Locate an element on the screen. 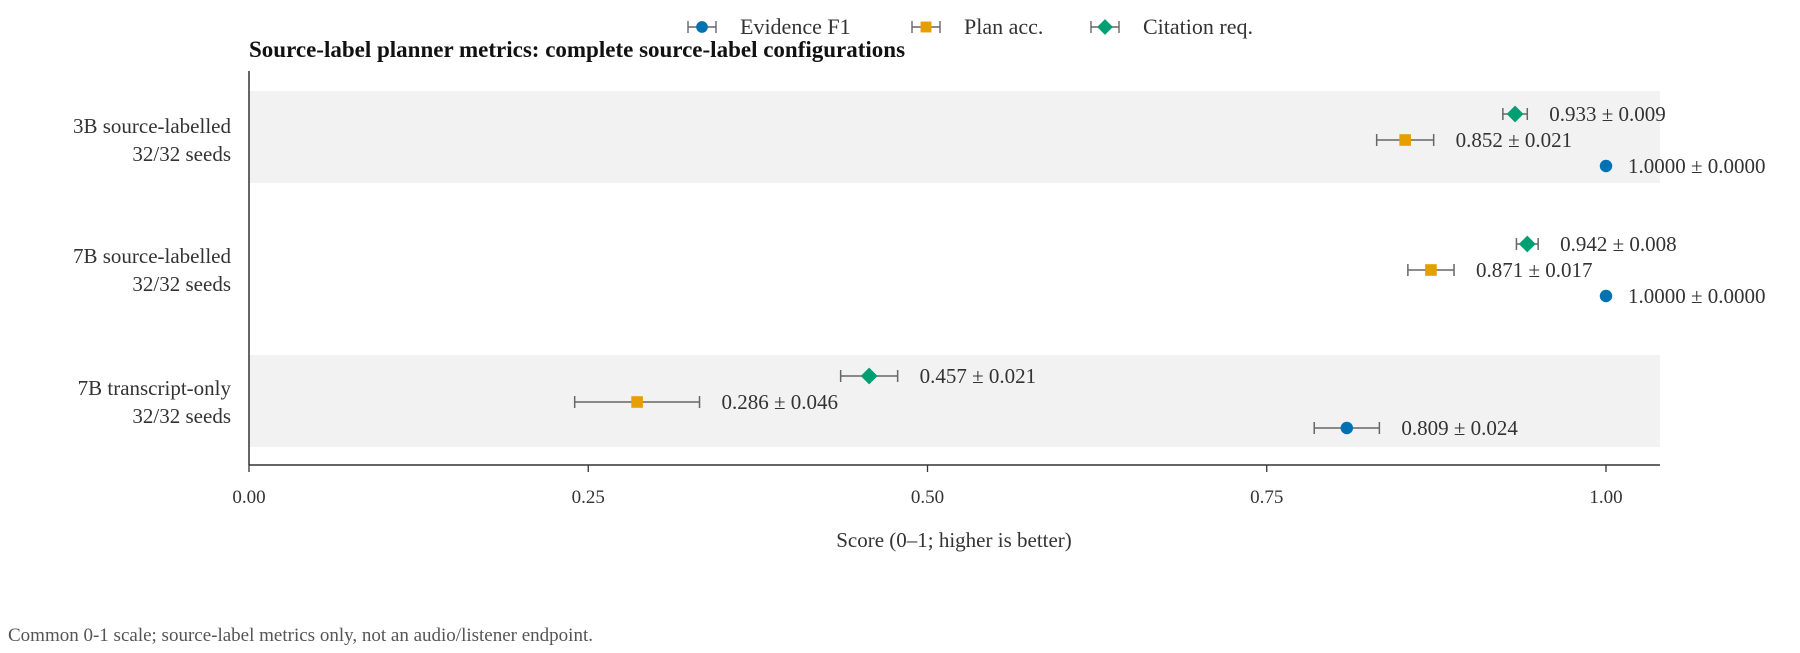  plan-acc-value-label: 0.286 ± 0.046 is located at coordinates (780, 402).